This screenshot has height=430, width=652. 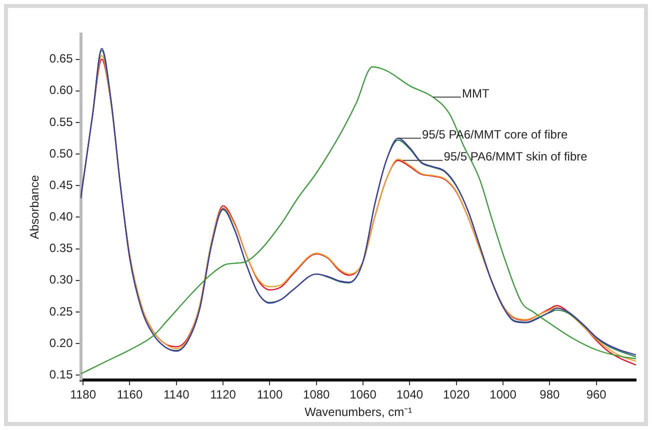 What do you see at coordinates (61, 343) in the screenshot?
I see `y-tick-label: 0.20` at bounding box center [61, 343].